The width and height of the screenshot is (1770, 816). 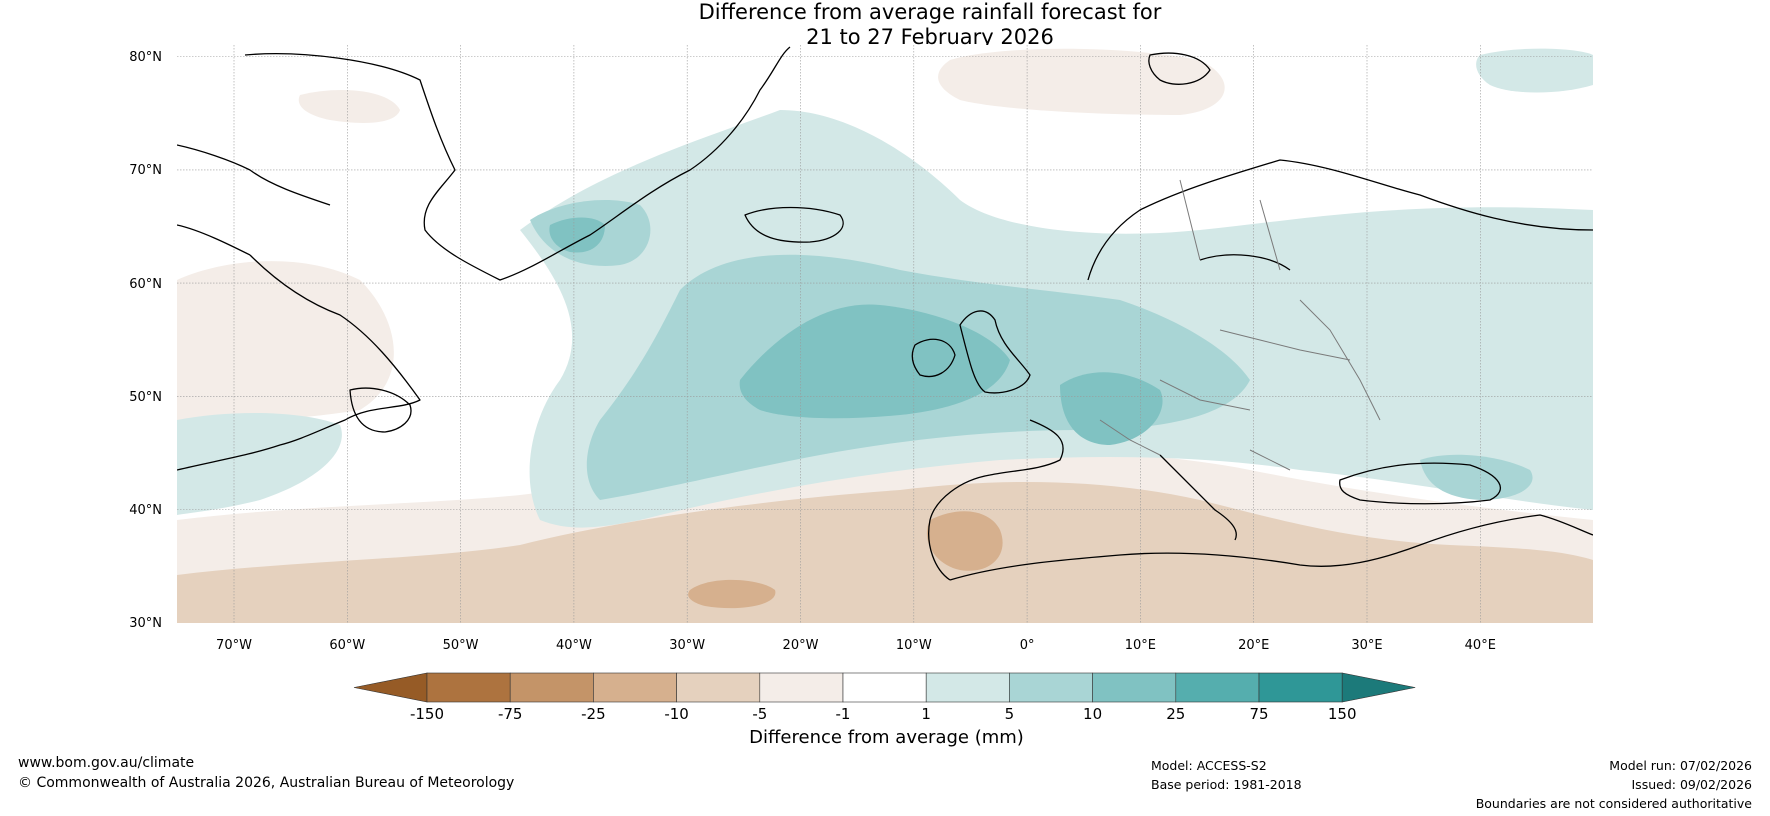 I want to click on colorbar-tick-label: 1, so click(x=926, y=714).